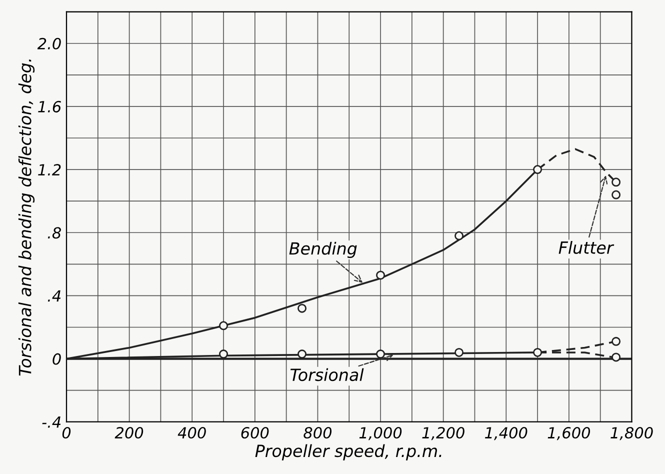 This screenshot has height=474, width=665. What do you see at coordinates (49, 170) in the screenshot?
I see `y-tick-label: 1.2` at bounding box center [49, 170].